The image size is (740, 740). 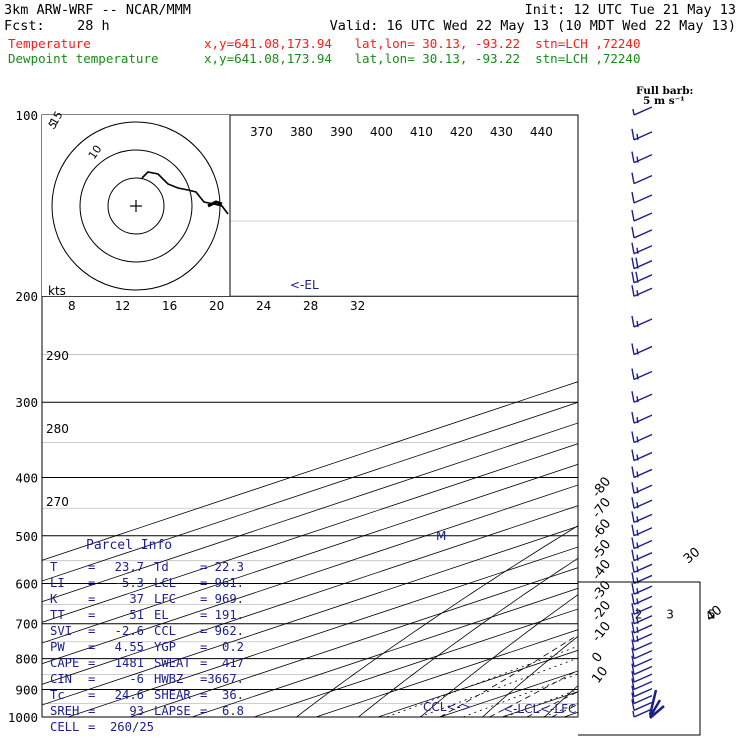 I want to click on wind-speed-label: 28, so click(x=310, y=306).